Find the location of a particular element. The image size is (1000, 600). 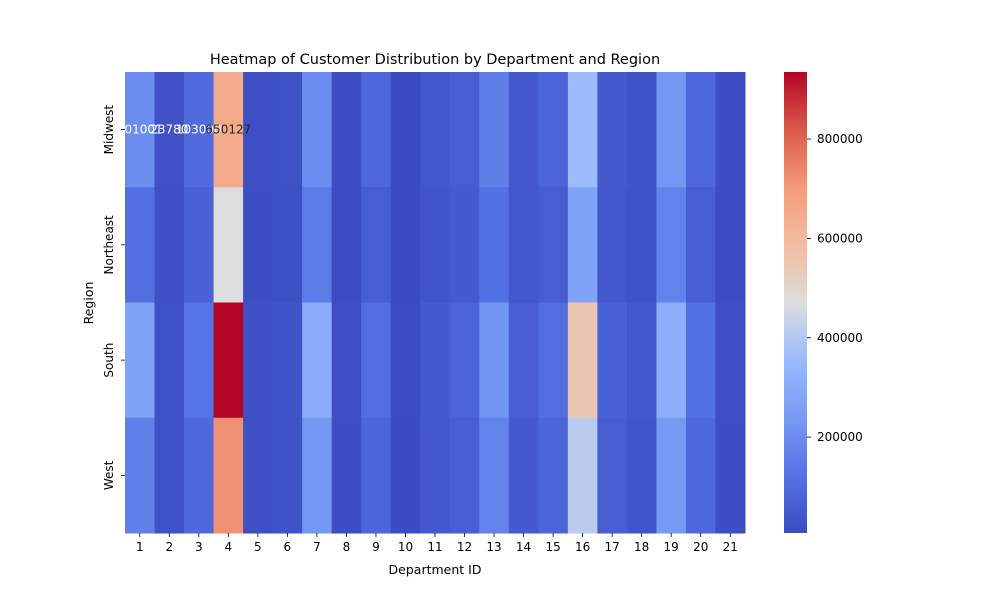

colorbar-tick-label: 600000 is located at coordinates (840, 238).